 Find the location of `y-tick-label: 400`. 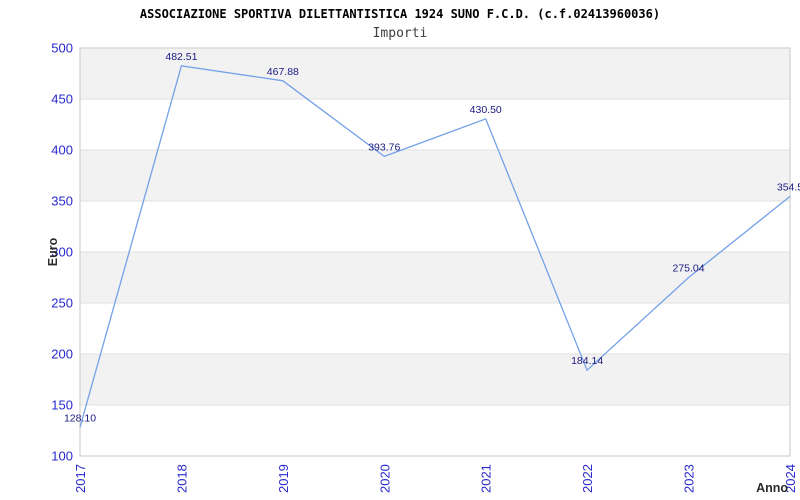

y-tick-label: 400 is located at coordinates (62, 150).